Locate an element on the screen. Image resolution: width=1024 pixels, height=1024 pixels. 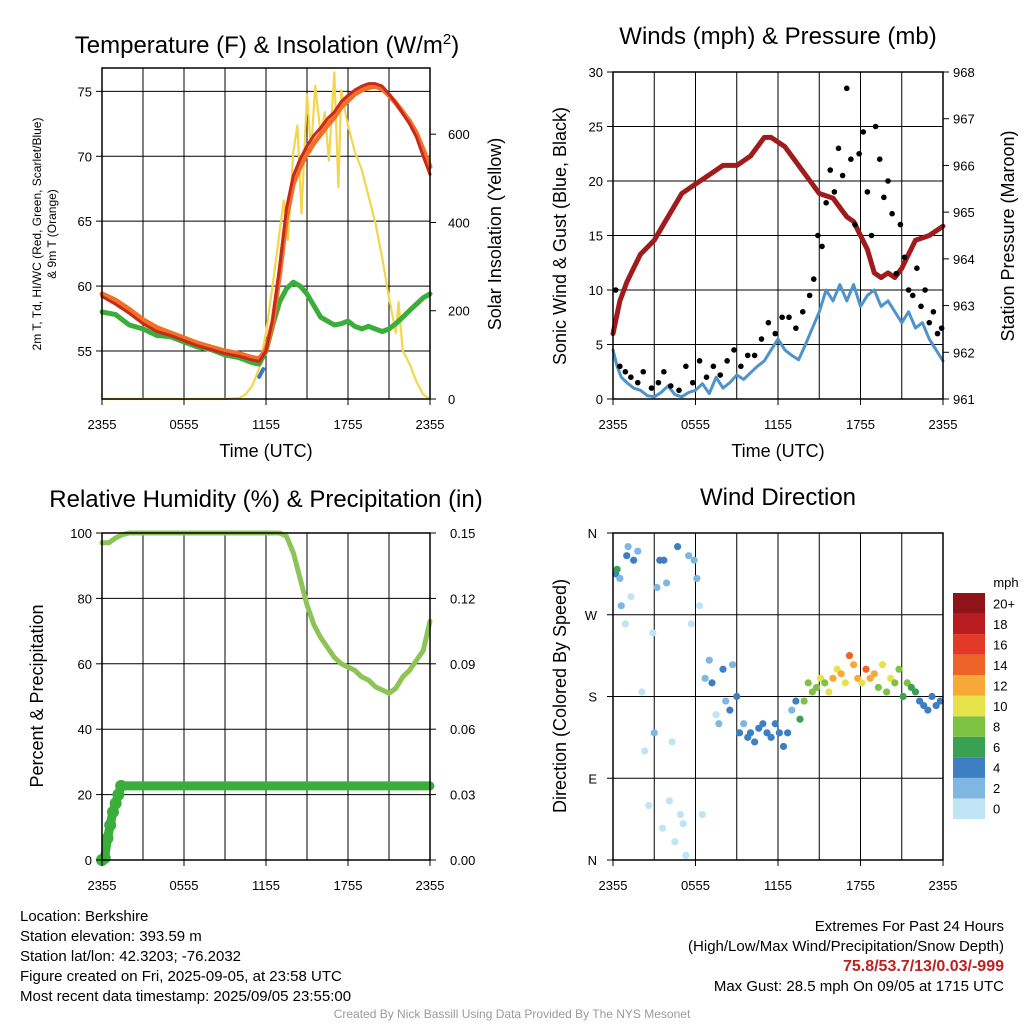
temperature-xtick-label: 2355 is located at coordinates (102, 424).